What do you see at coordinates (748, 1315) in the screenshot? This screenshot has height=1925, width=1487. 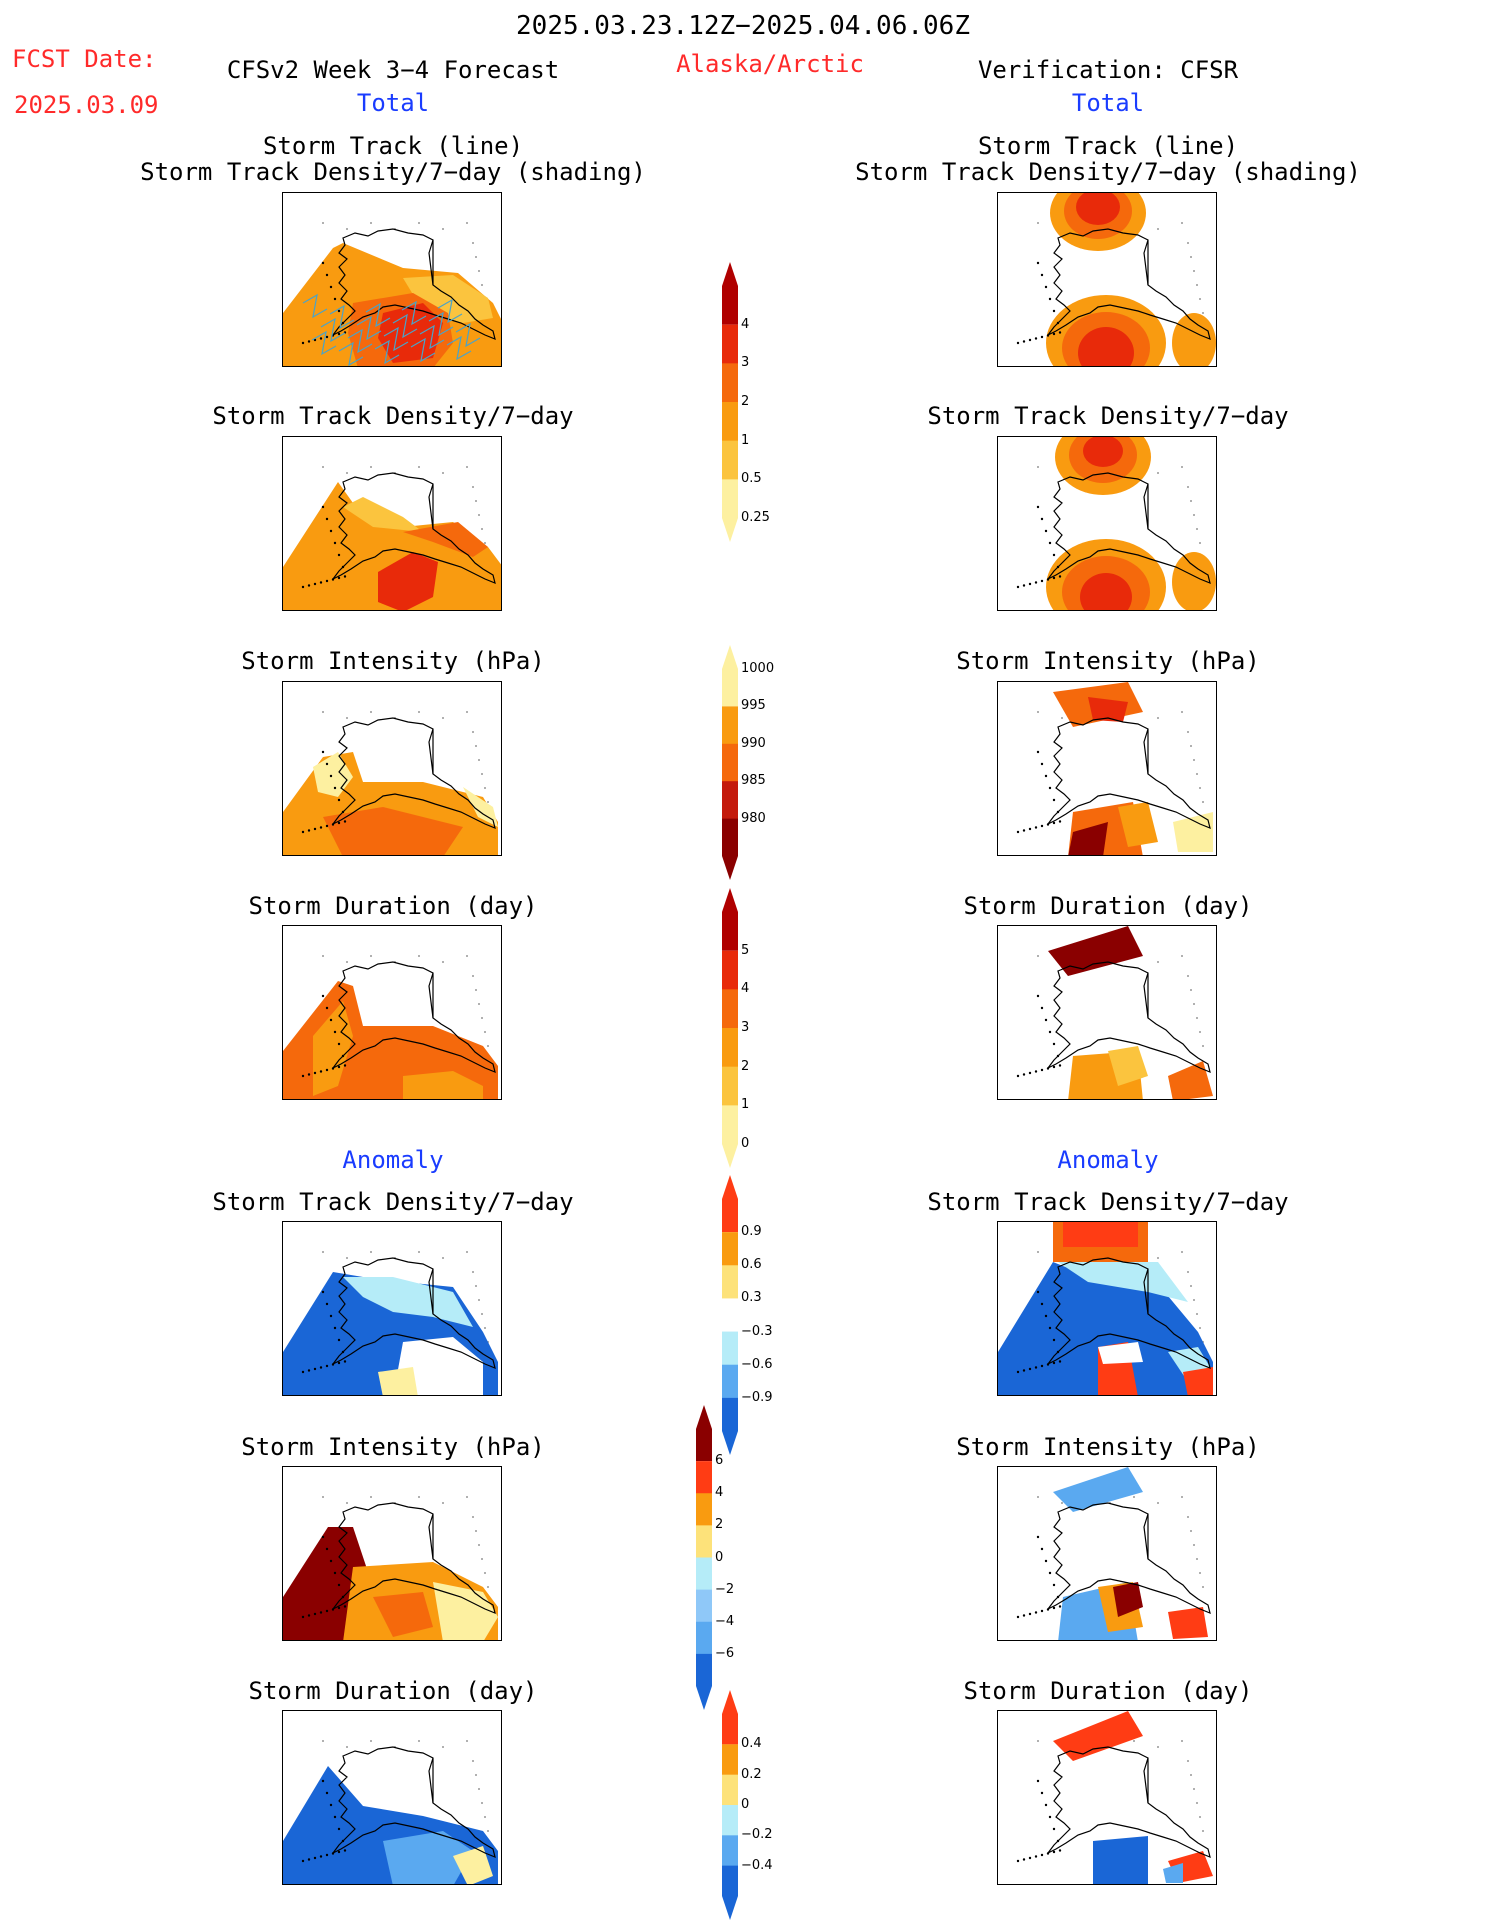 I see `colorbar-density-anomaly: 0.9 0.6 0.3 −0.3 −0.6 −0.9` at bounding box center [748, 1315].